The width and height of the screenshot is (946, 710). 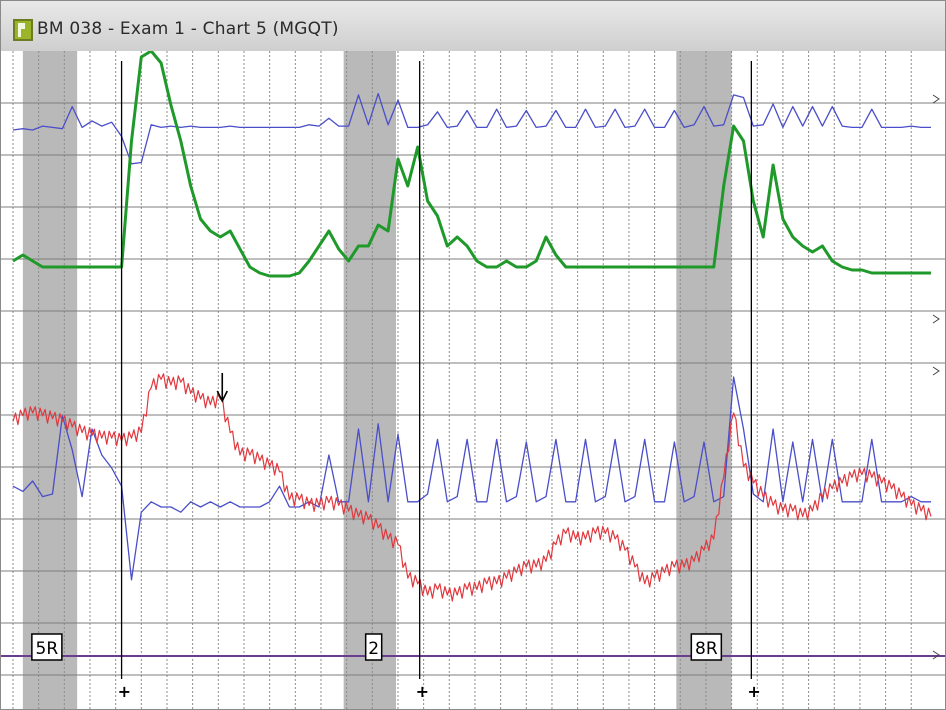 I want to click on polygraph-app-icon, so click(x=23, y=30).